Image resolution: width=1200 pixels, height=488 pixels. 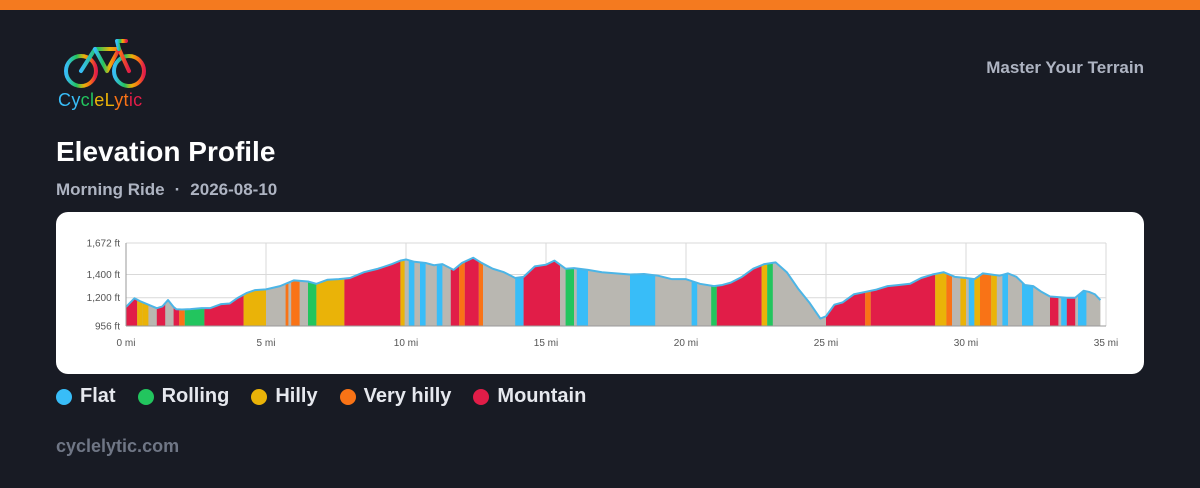 I want to click on x-tick-label: 15 mi, so click(x=546, y=343).